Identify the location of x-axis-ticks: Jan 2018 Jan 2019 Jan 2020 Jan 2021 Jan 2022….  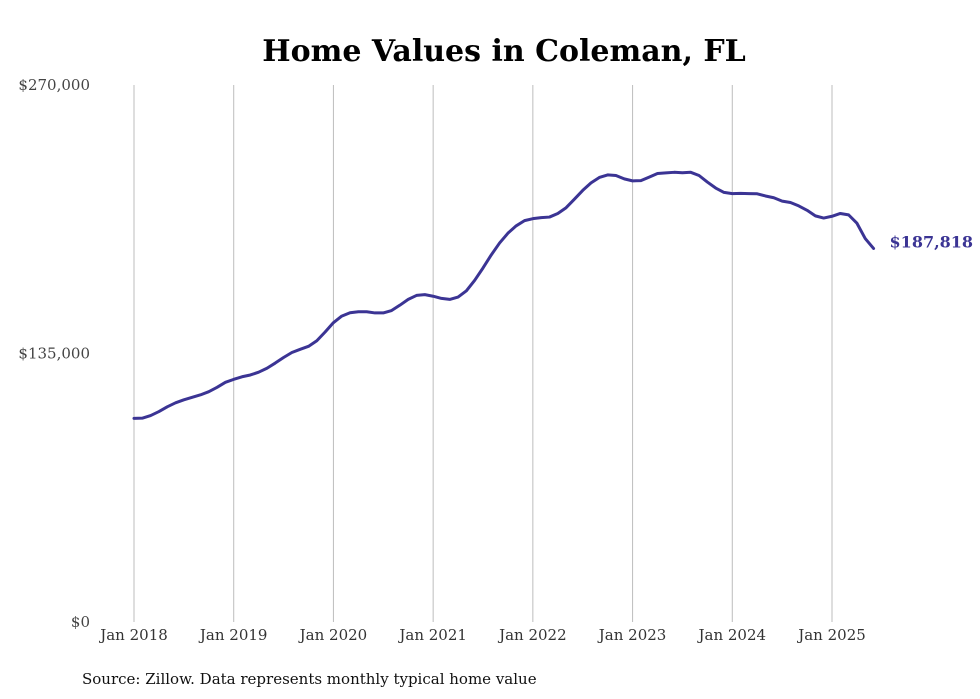
(482, 635).